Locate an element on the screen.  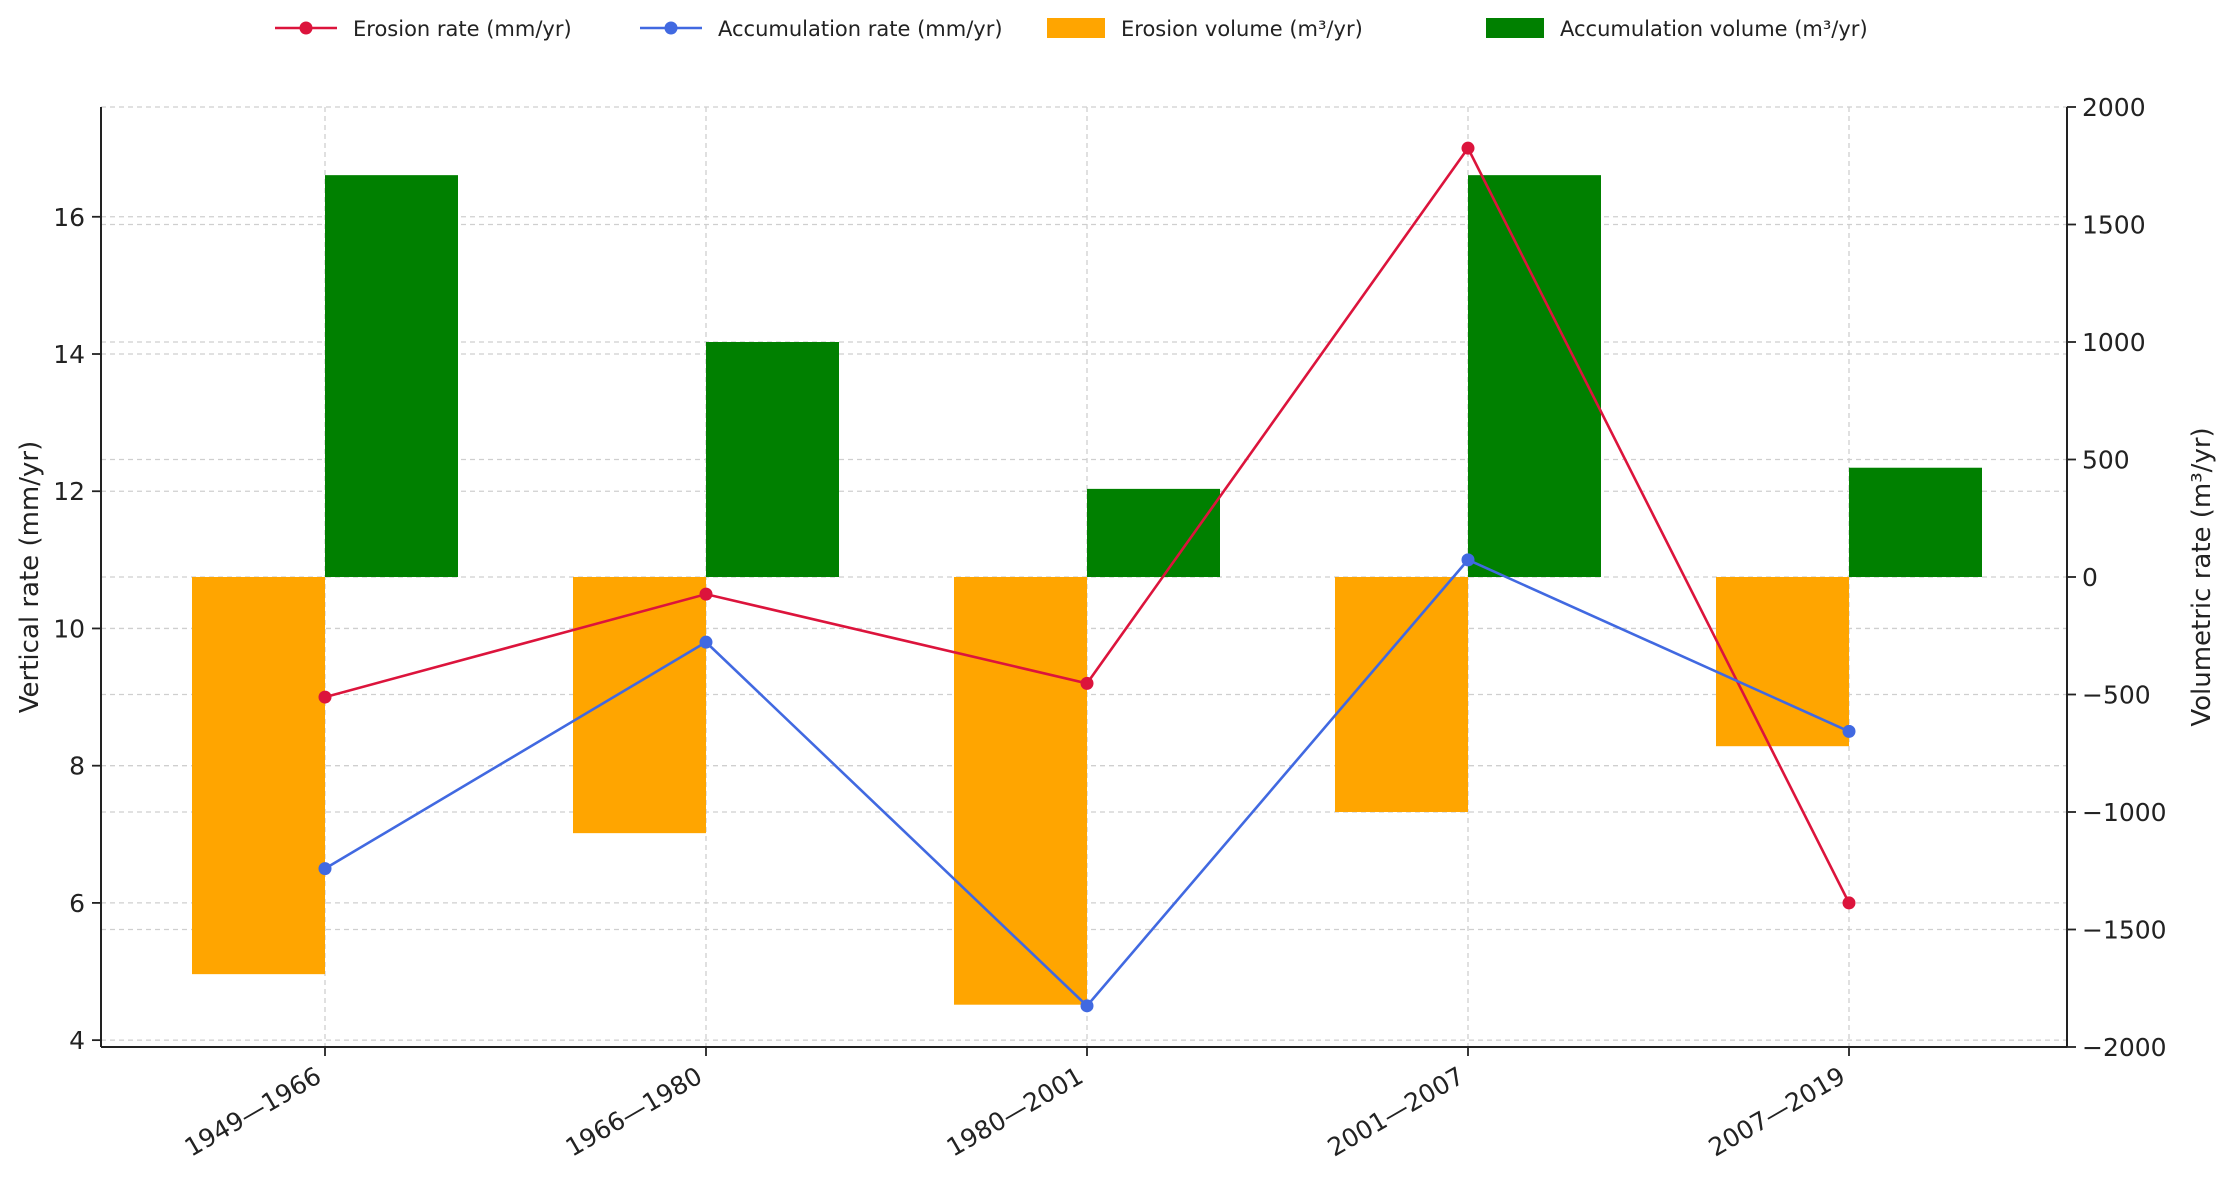
right-tick-label: 1500 is located at coordinates (2114, 225).